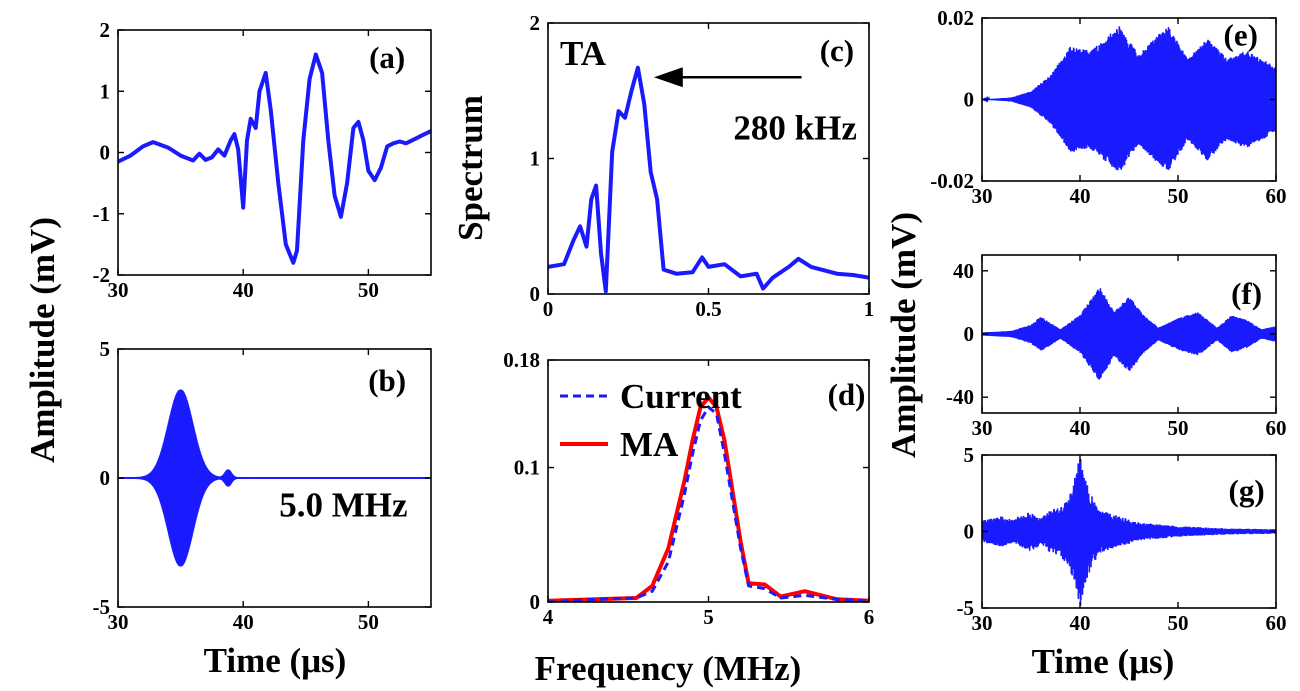 This screenshot has height=691, width=1300. I want to click on ytick-label-g: -5, so click(966, 608).